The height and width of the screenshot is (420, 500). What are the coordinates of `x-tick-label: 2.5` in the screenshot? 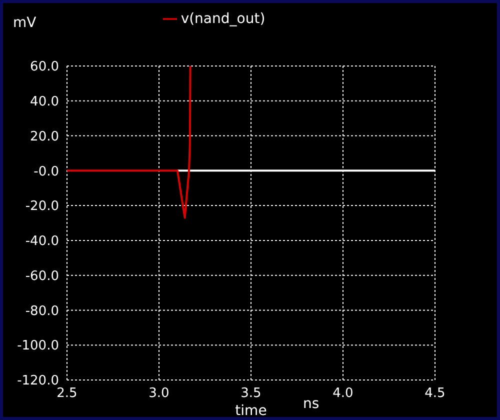 It's located at (67, 394).